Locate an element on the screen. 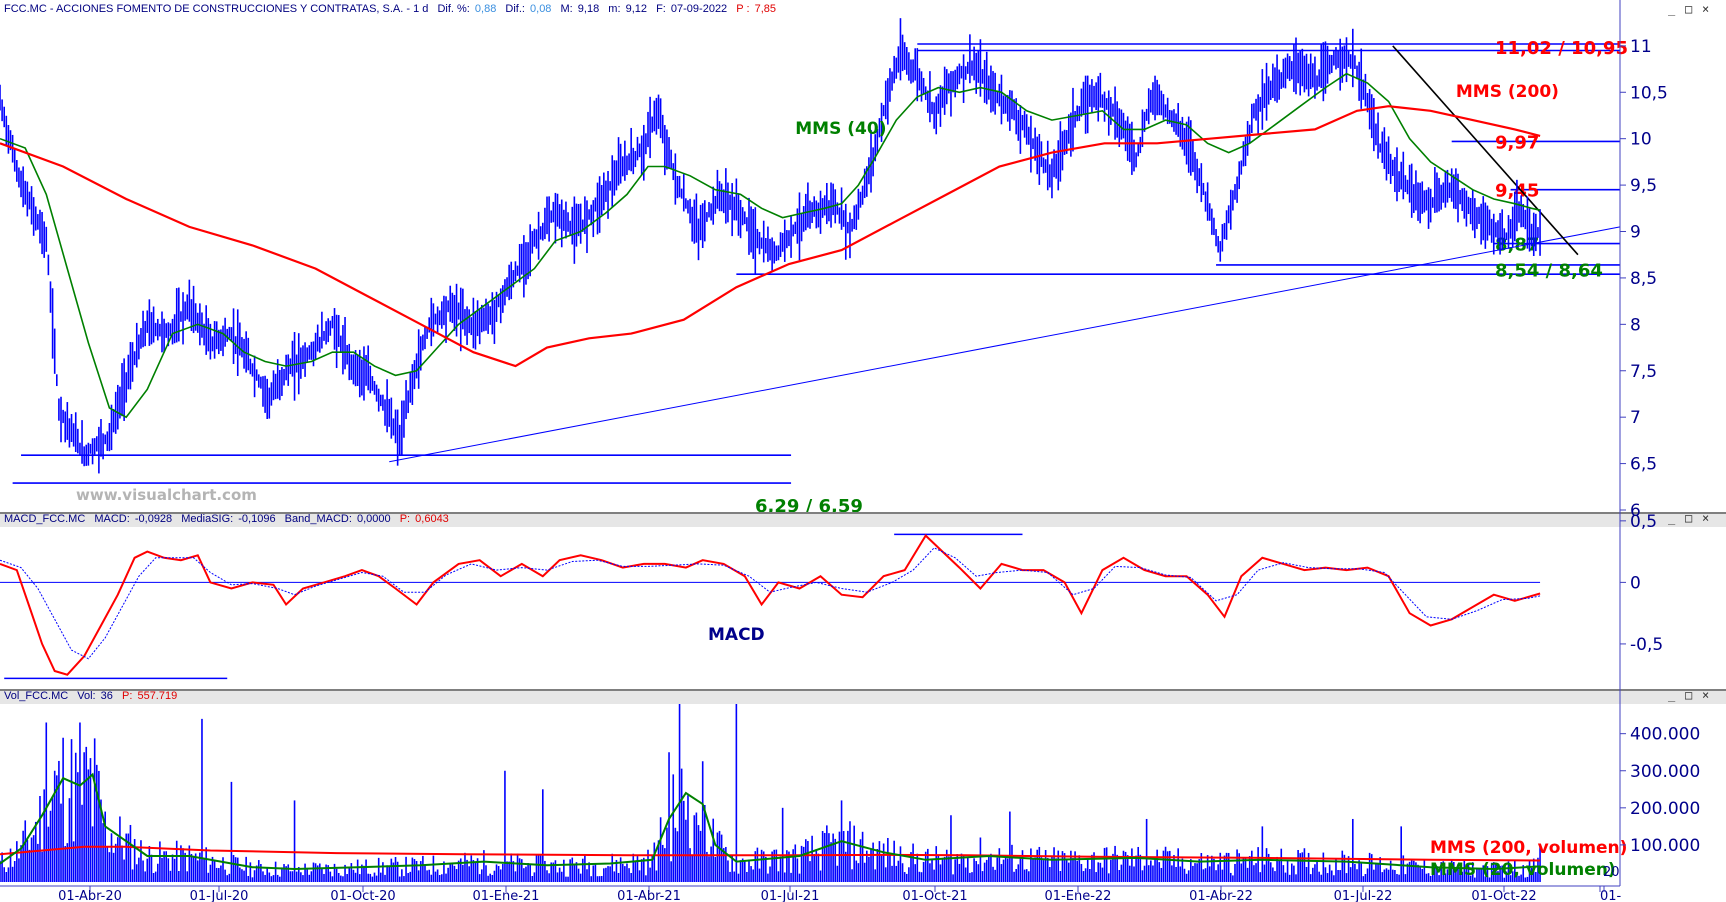 Image resolution: width=1726 pixels, height=902 pixels. volume-ma200-line is located at coordinates (770, 853).